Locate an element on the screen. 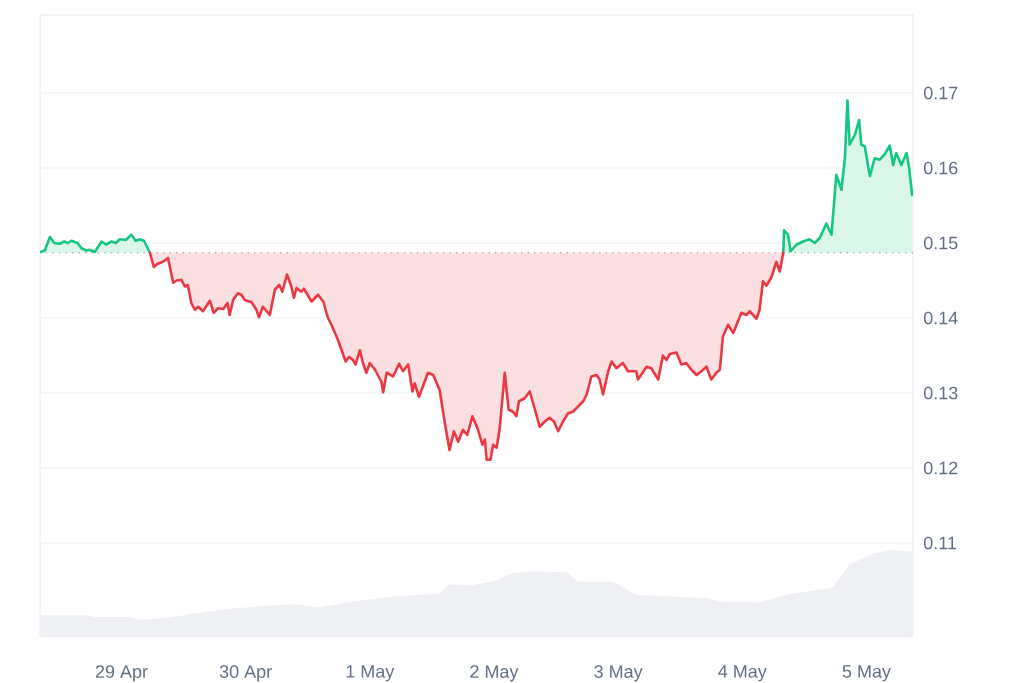  x-tick-label: 1 May is located at coordinates (370, 673).